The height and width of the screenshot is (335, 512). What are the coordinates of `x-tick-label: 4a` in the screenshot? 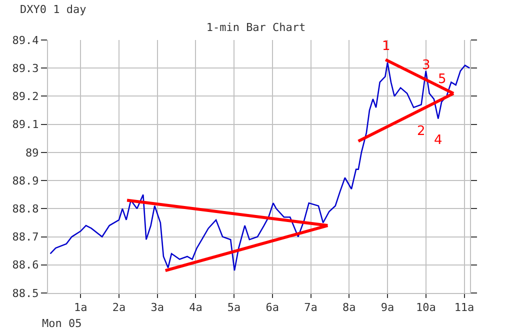 It's located at (195, 307).